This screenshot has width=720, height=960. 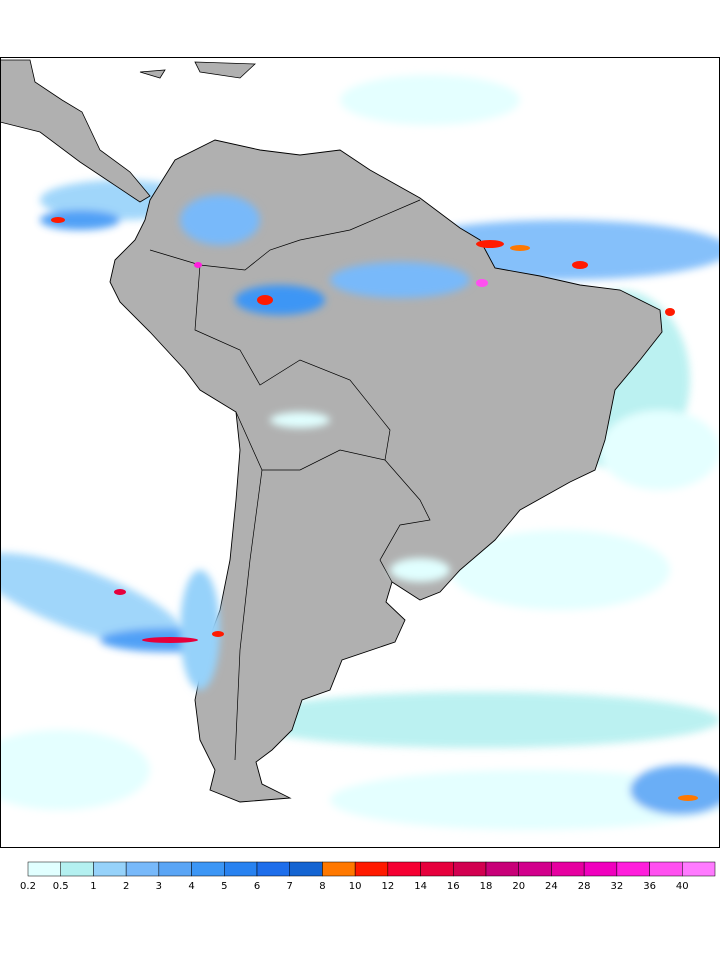 I want to click on colorbar-label: 14, so click(x=420, y=886).